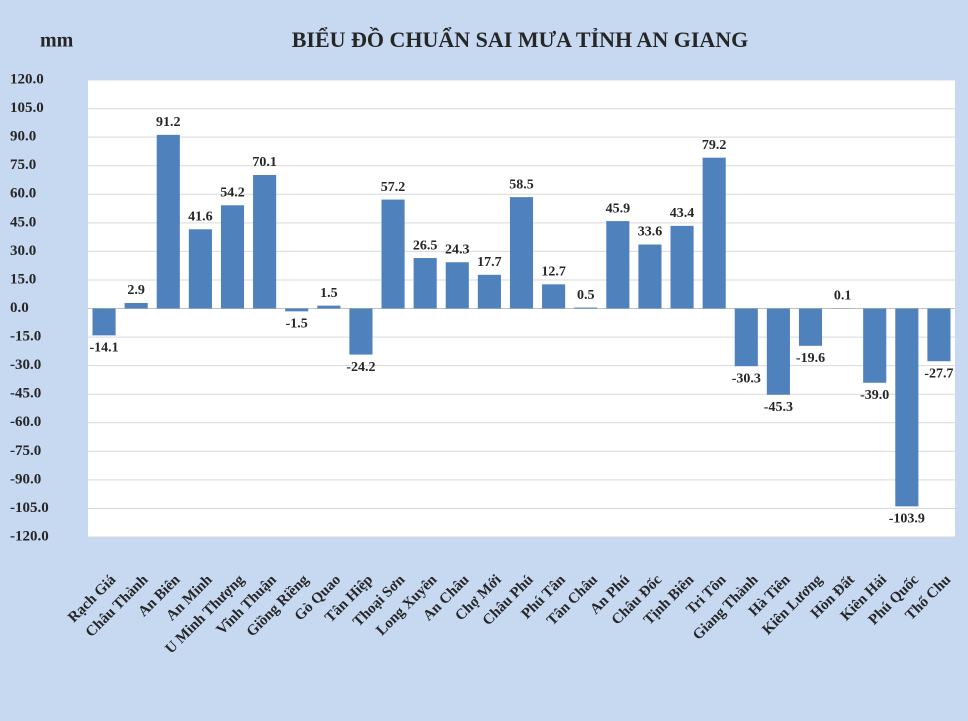  I want to click on data-label: -14.1, so click(103, 348).